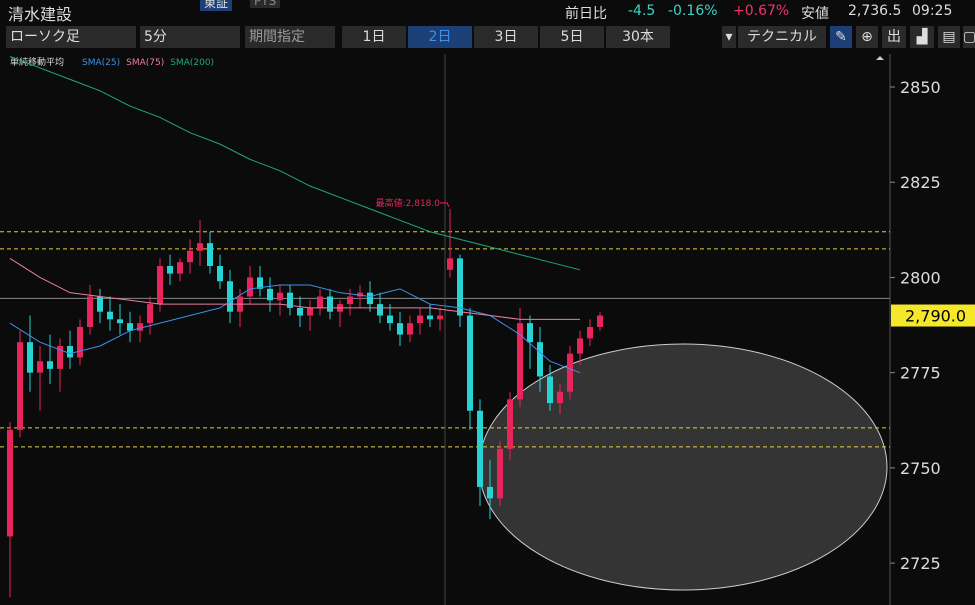 This screenshot has height=605, width=975. I want to click on chart-type-select: ローソク足, so click(71, 37).